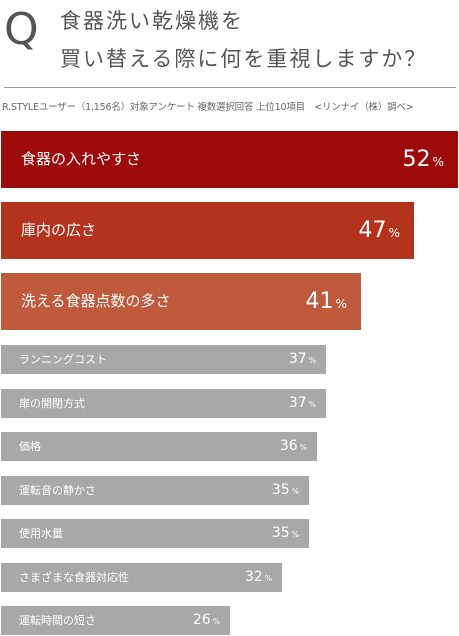 Image resolution: width=459 pixels, height=636 pixels. What do you see at coordinates (155, 533) in the screenshot?
I see `bar-8: 使用水量 35%` at bounding box center [155, 533].